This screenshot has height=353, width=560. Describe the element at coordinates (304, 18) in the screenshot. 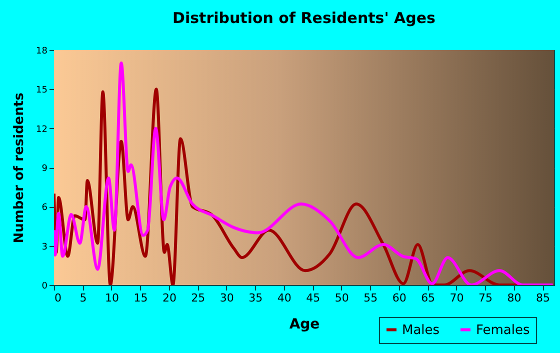

I see `chart-title: Distribution of Residents' Ages` at that location.